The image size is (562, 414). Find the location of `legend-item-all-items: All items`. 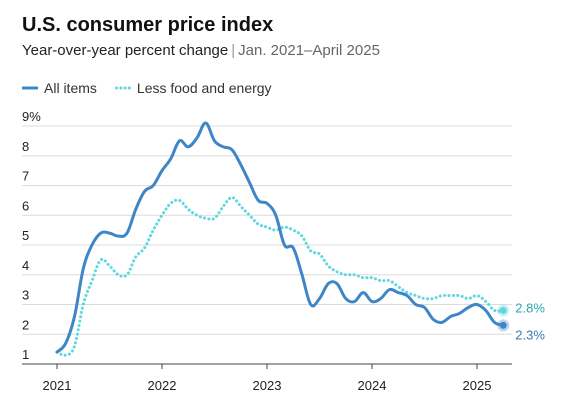

legend-item-all-items: All items is located at coordinates (59, 88).